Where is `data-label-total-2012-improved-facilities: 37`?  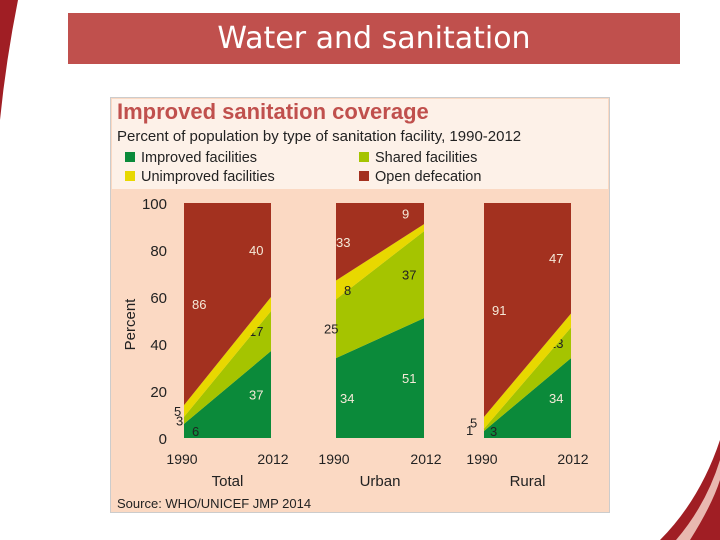
data-label-total-2012-improved-facilities: 37 is located at coordinates (256, 395).